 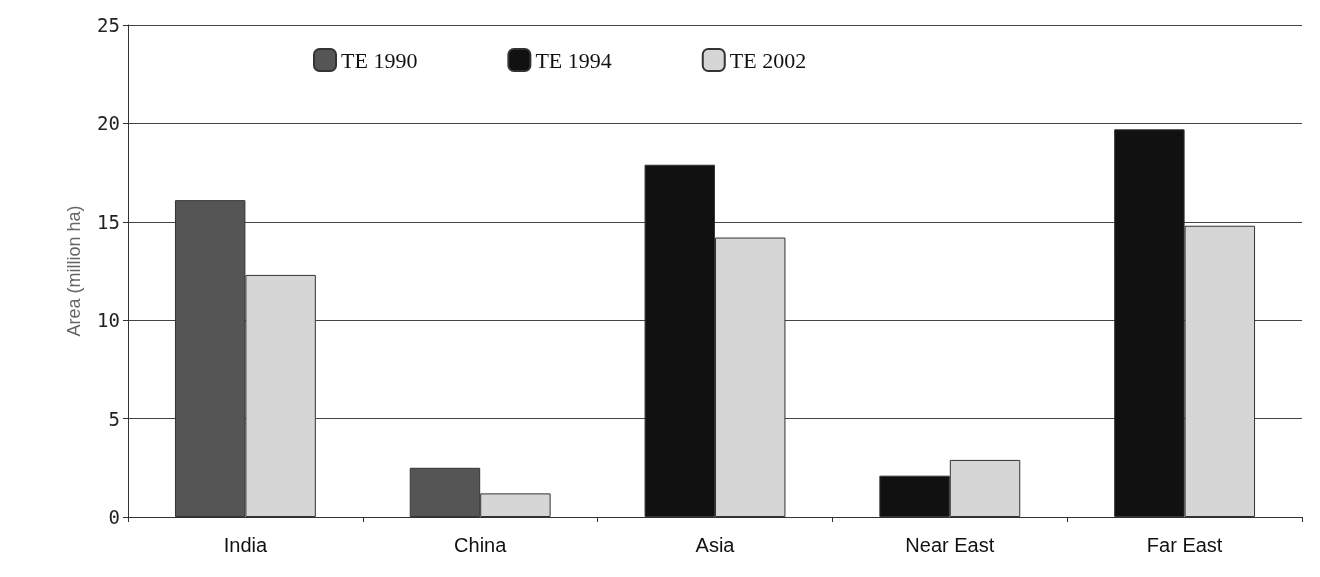 I want to click on y-tick-label: 5, so click(x=114, y=418).